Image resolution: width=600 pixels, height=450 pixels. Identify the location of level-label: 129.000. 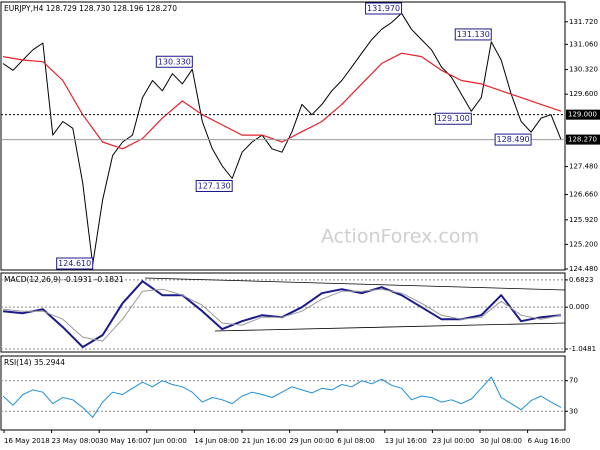
(582, 115).